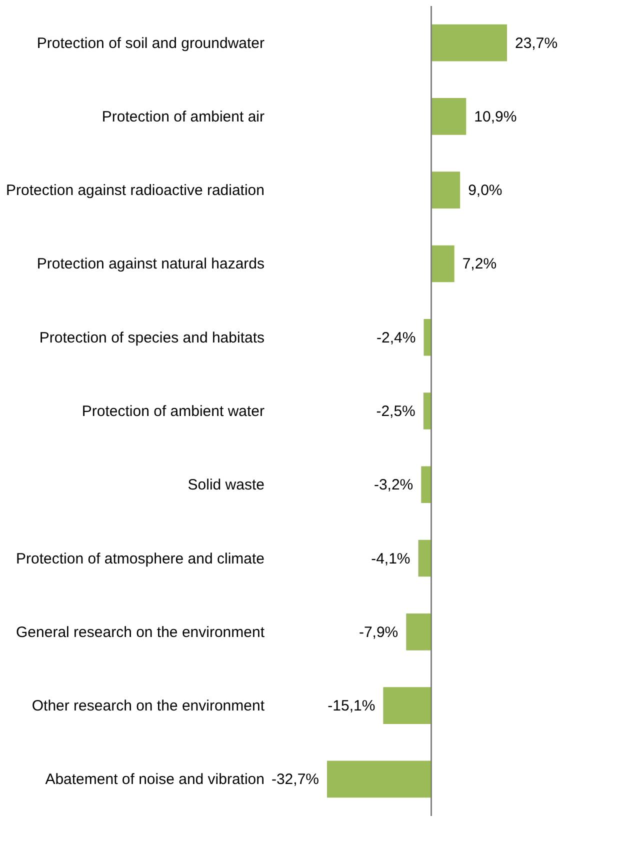 The height and width of the screenshot is (850, 630). Describe the element at coordinates (183, 117) in the screenshot. I see `y-tick-label: Protection of ambient air` at that location.